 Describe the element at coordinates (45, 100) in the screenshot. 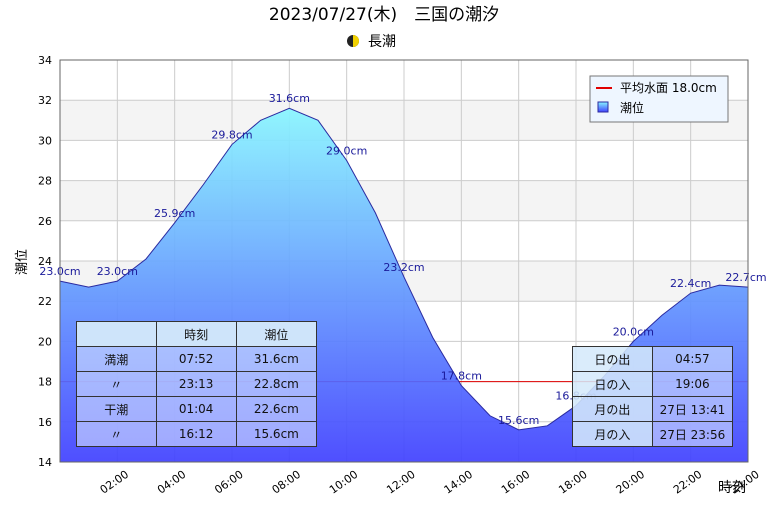

I see `y-tick-label: 32` at that location.